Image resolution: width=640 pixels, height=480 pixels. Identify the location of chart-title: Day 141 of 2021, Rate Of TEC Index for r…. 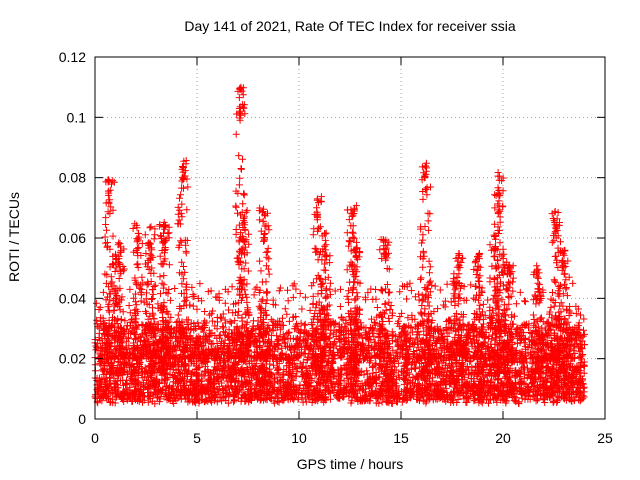
(350, 26).